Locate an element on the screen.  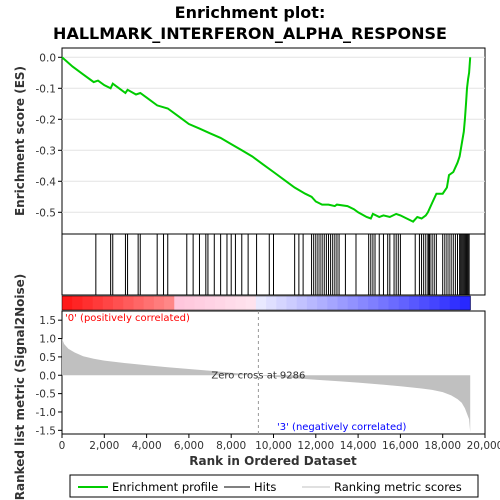
chart-title-line1: Enrichment plot: is located at coordinates (250, 12).